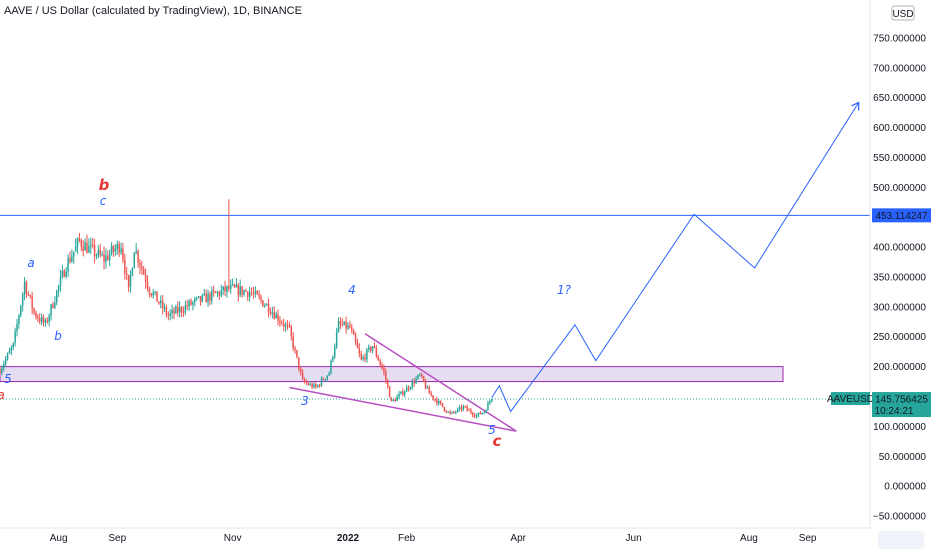 This screenshot has width=932, height=550. What do you see at coordinates (855, 106) in the screenshot?
I see `projection-arrowhead` at bounding box center [855, 106].